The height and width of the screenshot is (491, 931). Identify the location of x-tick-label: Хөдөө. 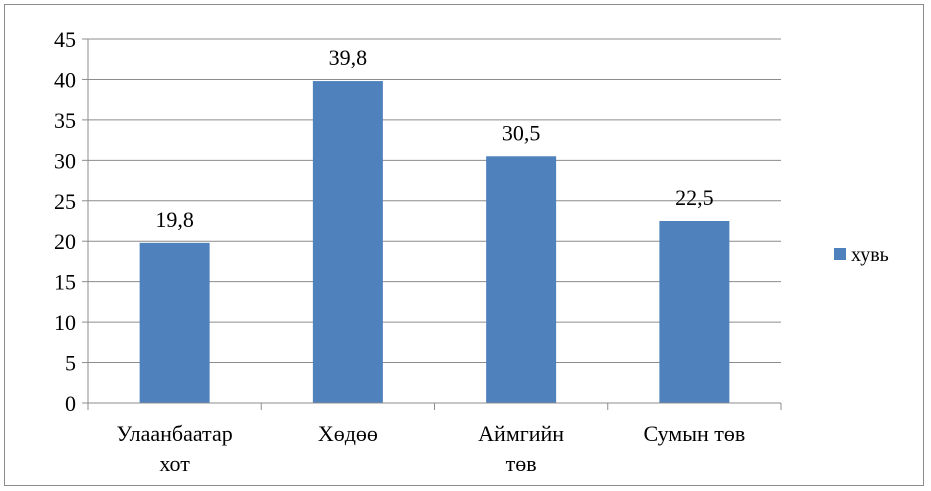
(348, 433).